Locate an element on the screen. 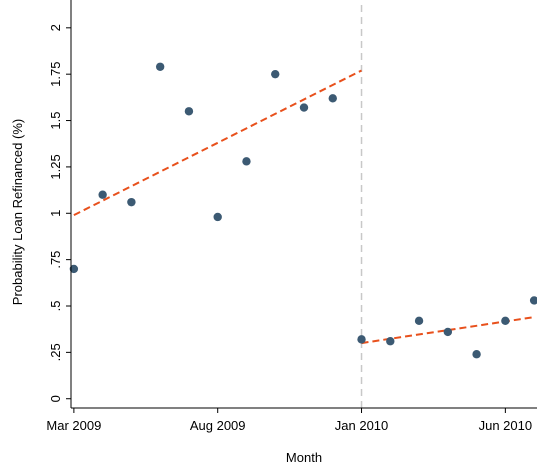  x-tick-label: Jun 2010 is located at coordinates (506, 425).